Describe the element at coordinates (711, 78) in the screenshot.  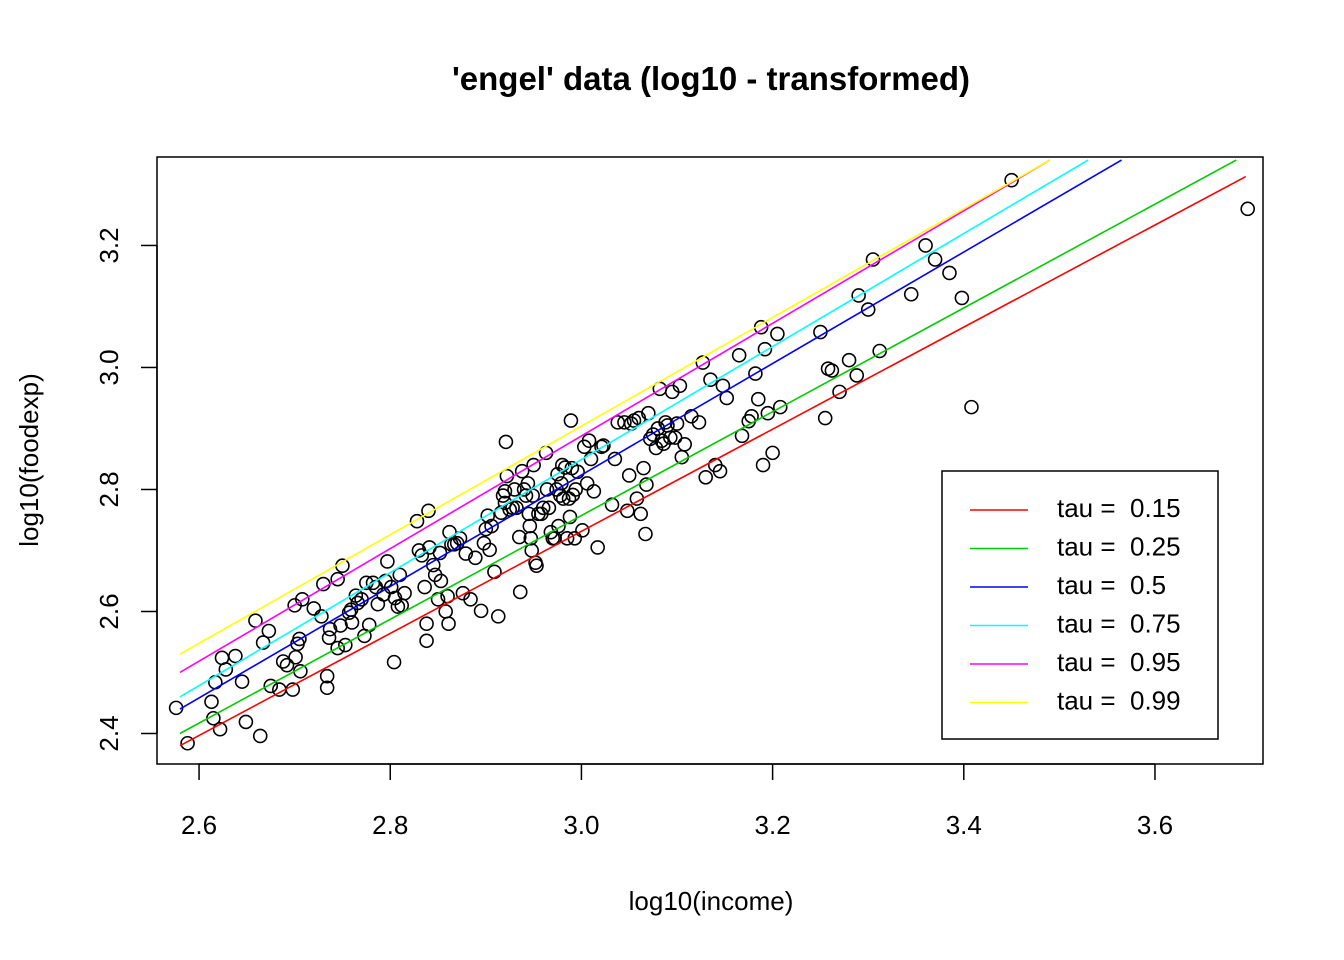
I see `chart-title: 'engel' data (log10 - transformed)` at that location.